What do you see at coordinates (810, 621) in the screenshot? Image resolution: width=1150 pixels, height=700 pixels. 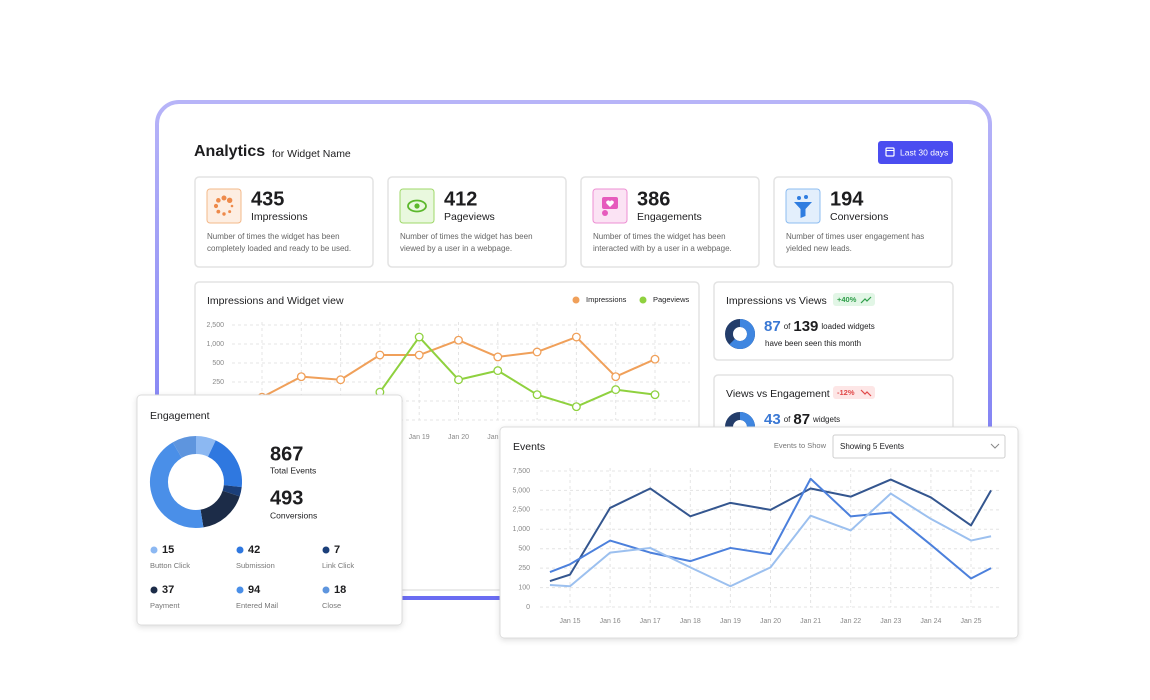 I see `x-tick-label: Jan 21` at bounding box center [810, 621].